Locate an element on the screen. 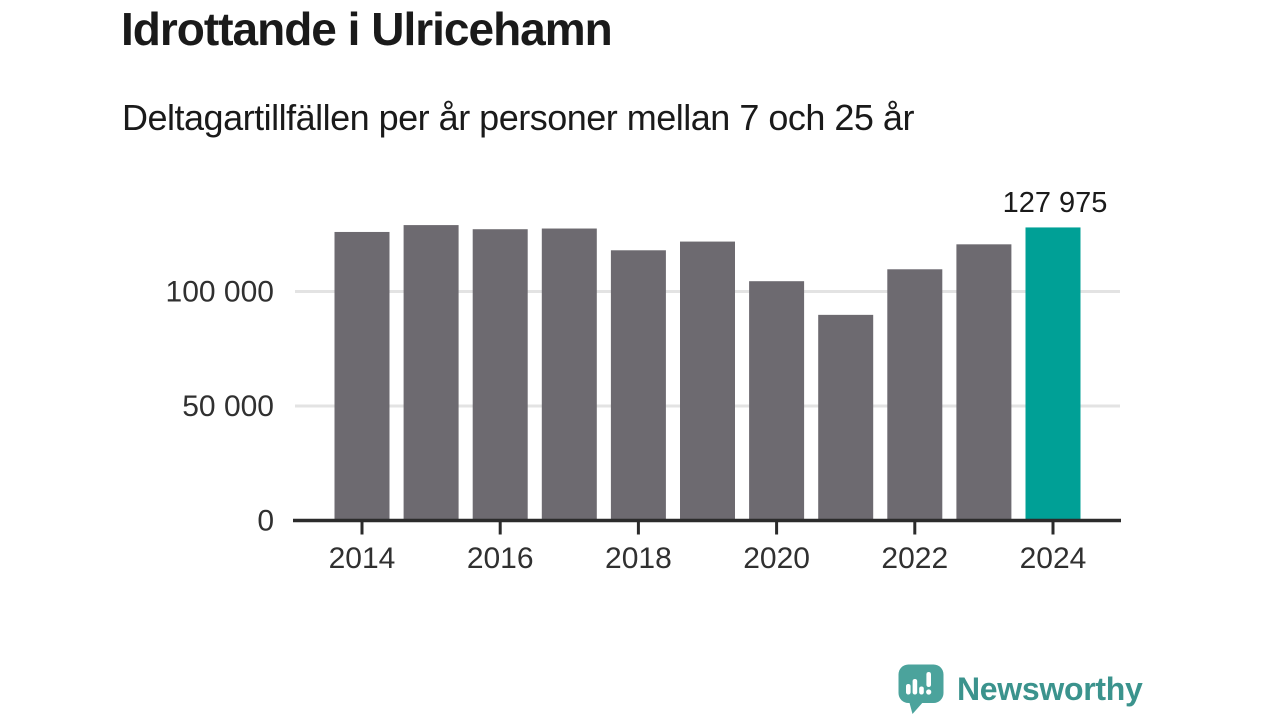  x-tick-label: 2024 is located at coordinates (1053, 558).